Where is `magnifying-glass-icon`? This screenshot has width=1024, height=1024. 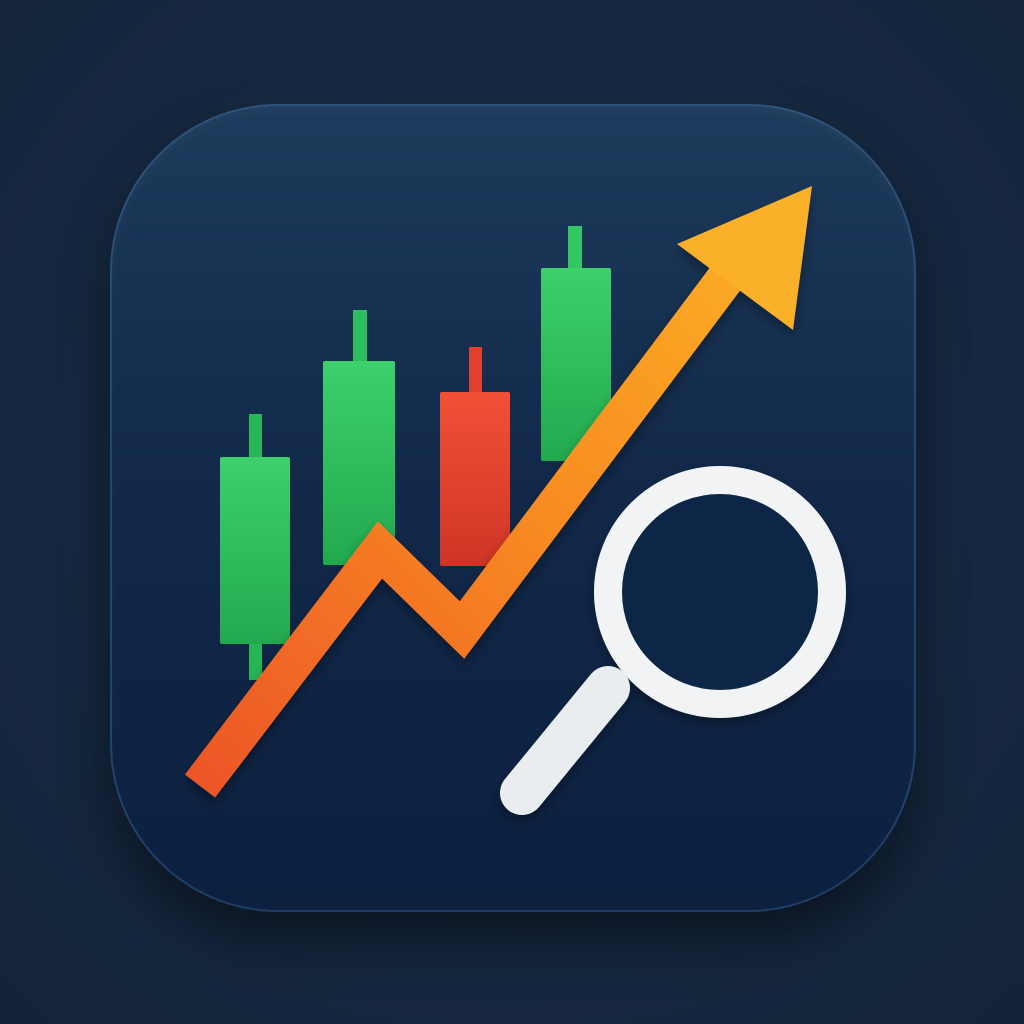 magnifying-glass-icon is located at coordinates (673, 640).